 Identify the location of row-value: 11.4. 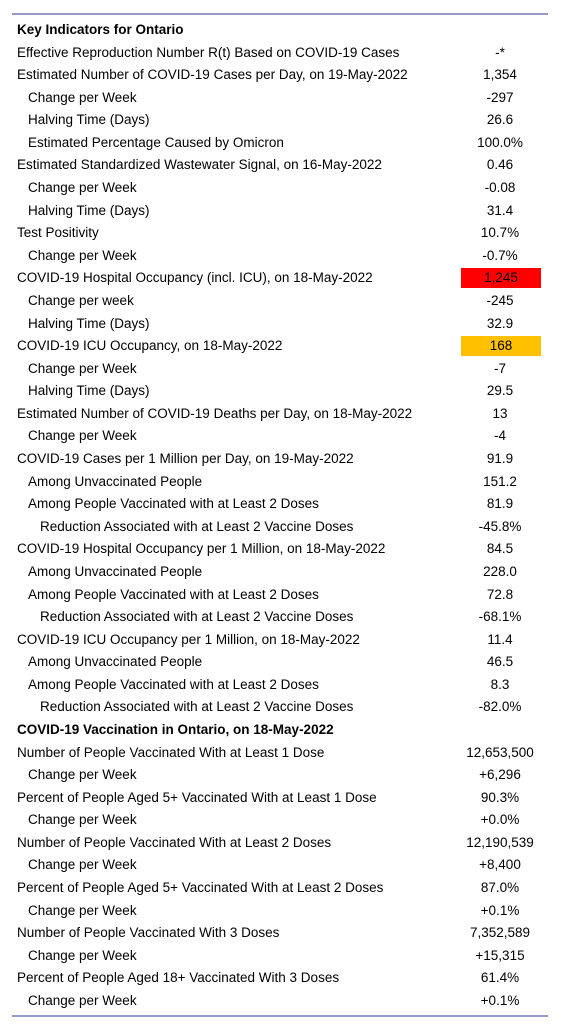
(500, 639).